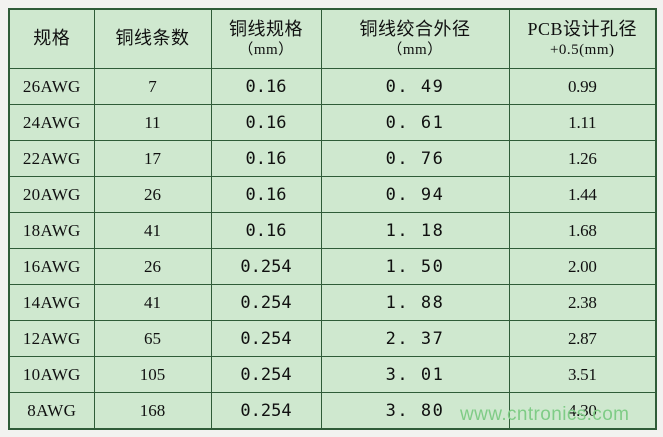 This screenshot has height=437, width=663. What do you see at coordinates (582, 411) in the screenshot?
I see `cell-hole-diameter: 4.30` at bounding box center [582, 411].